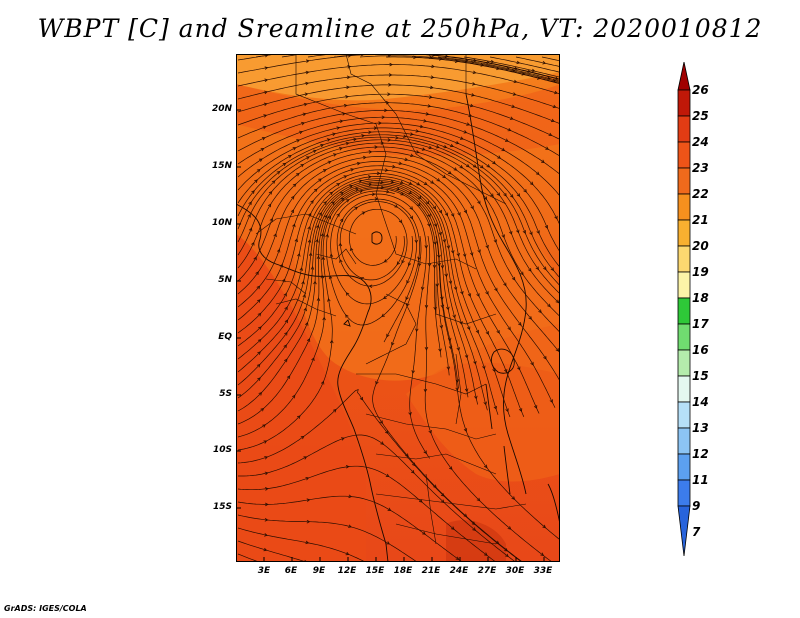  Describe the element at coordinates (476, 541) in the screenshot. I see `wbpt-fill-south-patch` at that location.